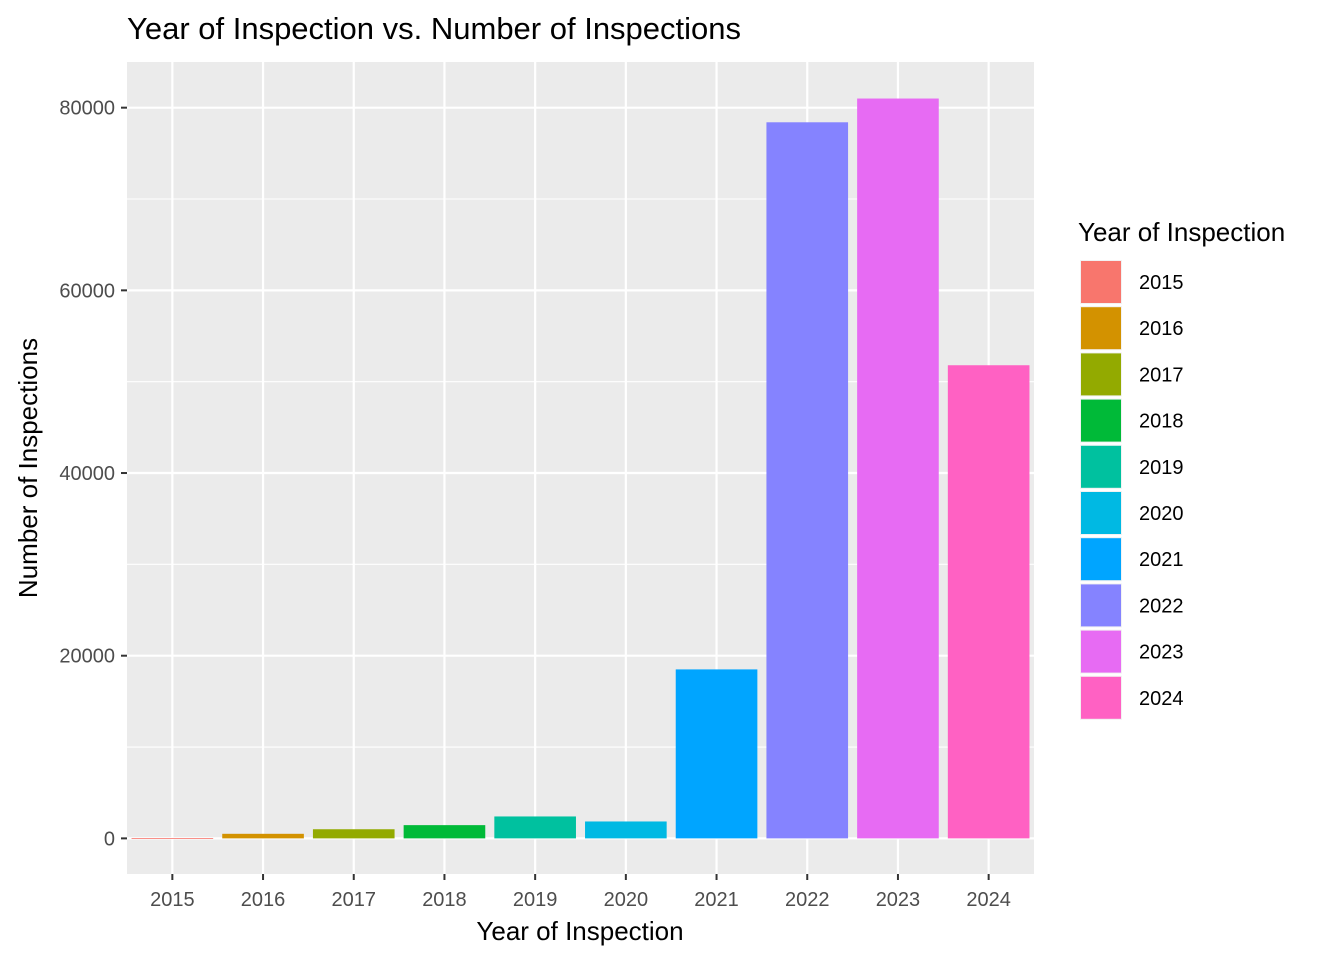  What do you see at coordinates (626, 830) in the screenshot?
I see `bar-2020` at bounding box center [626, 830].